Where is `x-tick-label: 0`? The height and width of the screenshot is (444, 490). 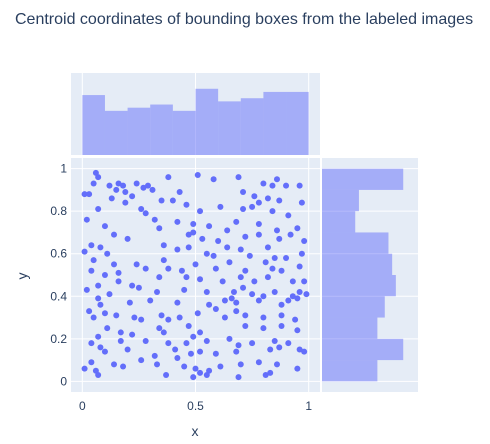 x-tick-label: 0 is located at coordinates (82, 406).